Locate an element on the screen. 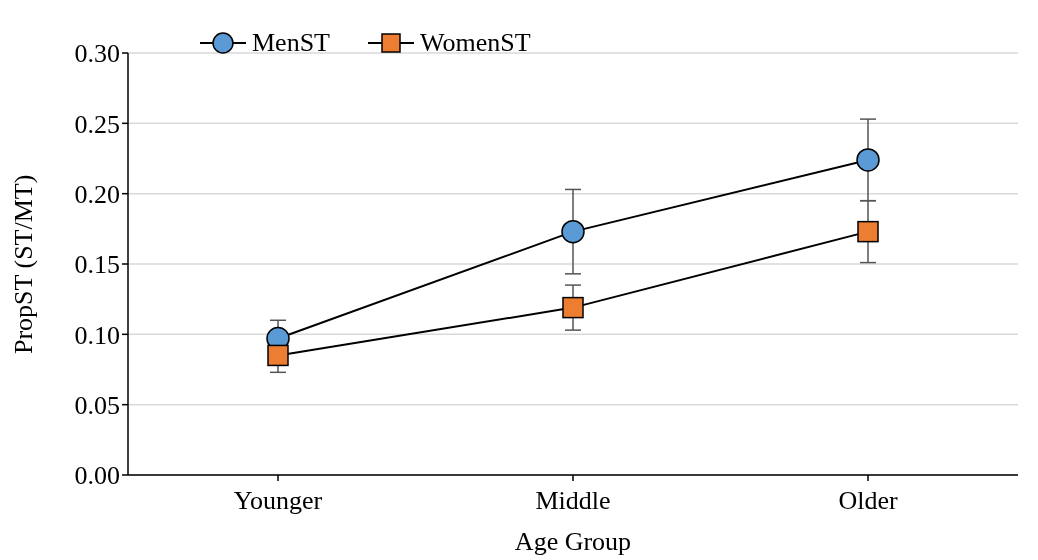  x-tick-label: Younger is located at coordinates (278, 501).